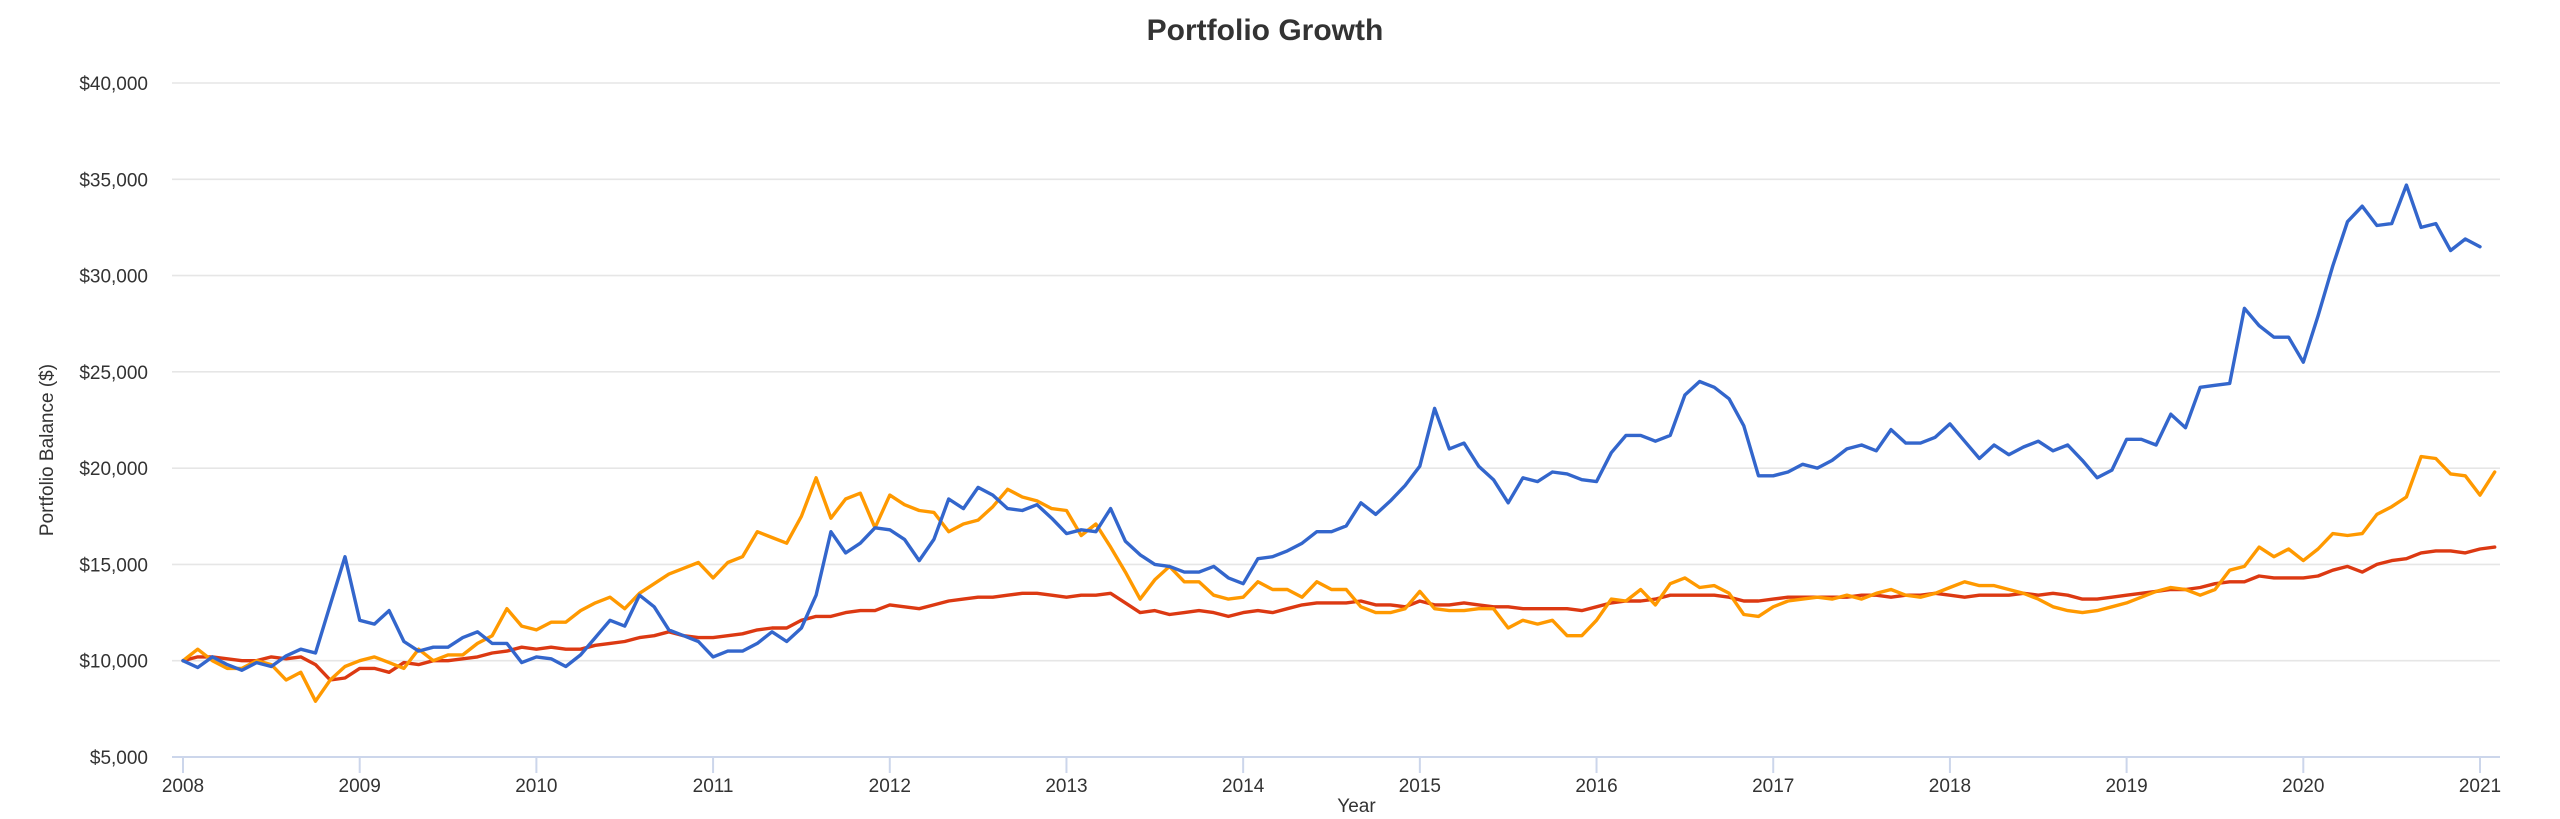  What do you see at coordinates (113, 469) in the screenshot?
I see `y-tick-label: $20,000` at bounding box center [113, 469].